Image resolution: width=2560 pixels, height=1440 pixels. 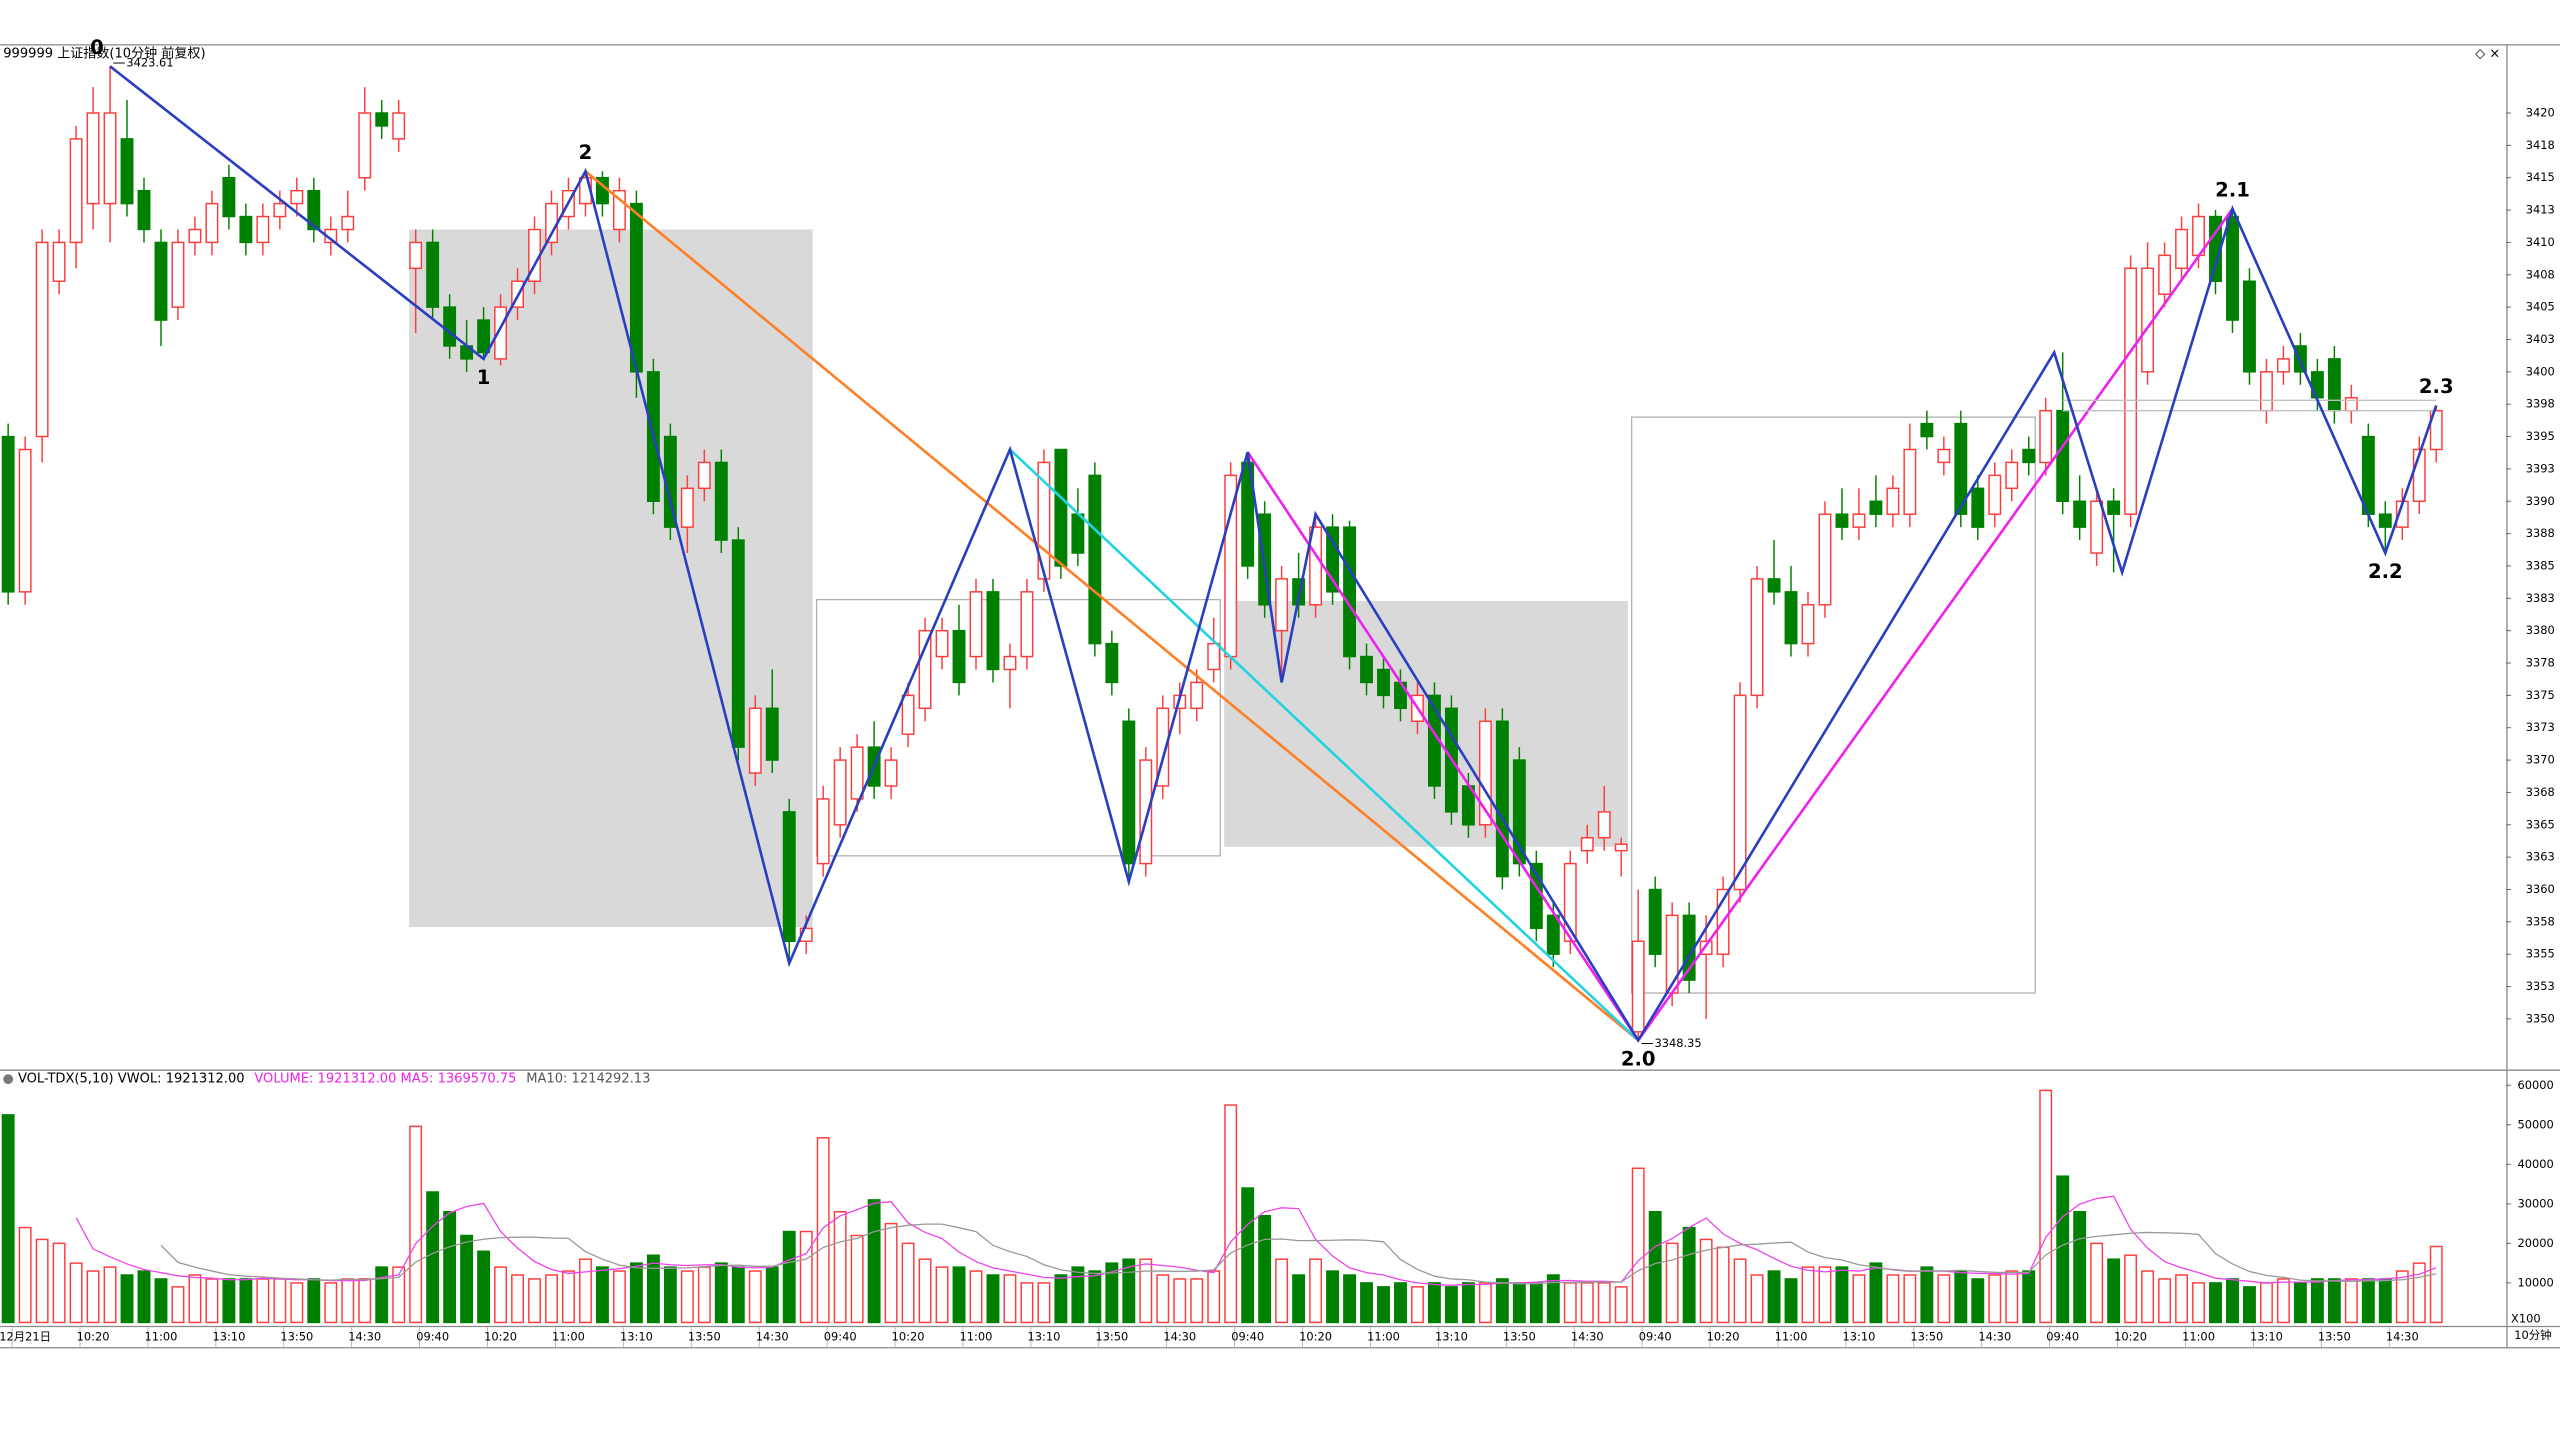 What do you see at coordinates (2062, 1337) in the screenshot?
I see `x-tick-label: 09:40` at bounding box center [2062, 1337].